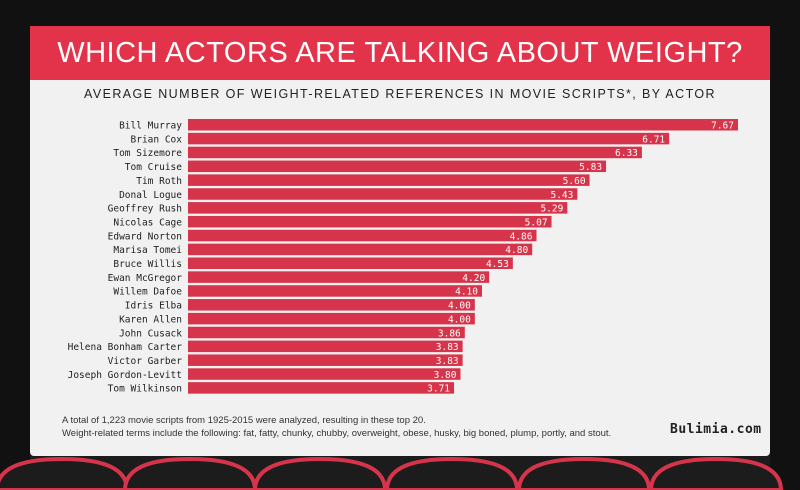  Describe the element at coordinates (150, 319) in the screenshot. I see `category-label: Karen Allen` at that location.